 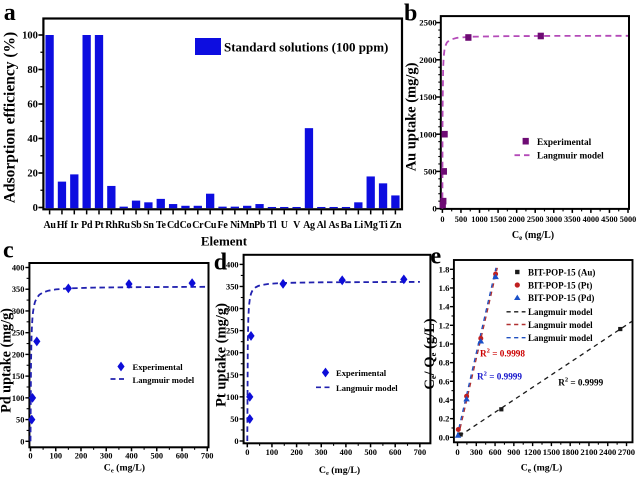 What do you see at coordinates (74, 225) in the screenshot?
I see `svg-text: Ir` at bounding box center [74, 225].